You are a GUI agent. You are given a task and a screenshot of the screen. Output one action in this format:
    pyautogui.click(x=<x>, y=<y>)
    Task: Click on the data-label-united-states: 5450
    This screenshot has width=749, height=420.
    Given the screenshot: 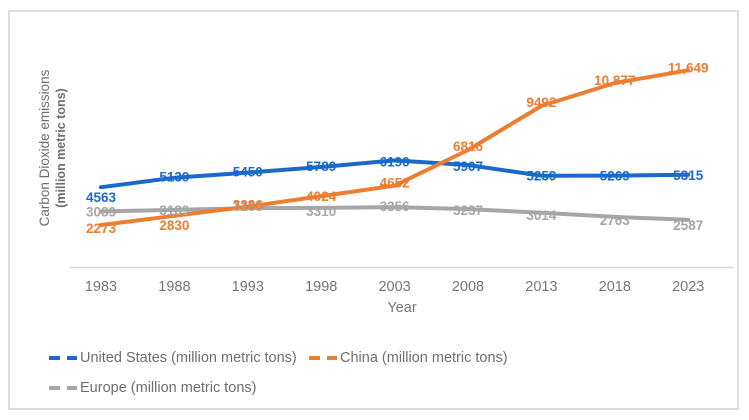 What is the action you would take?
    pyautogui.click(x=248, y=172)
    